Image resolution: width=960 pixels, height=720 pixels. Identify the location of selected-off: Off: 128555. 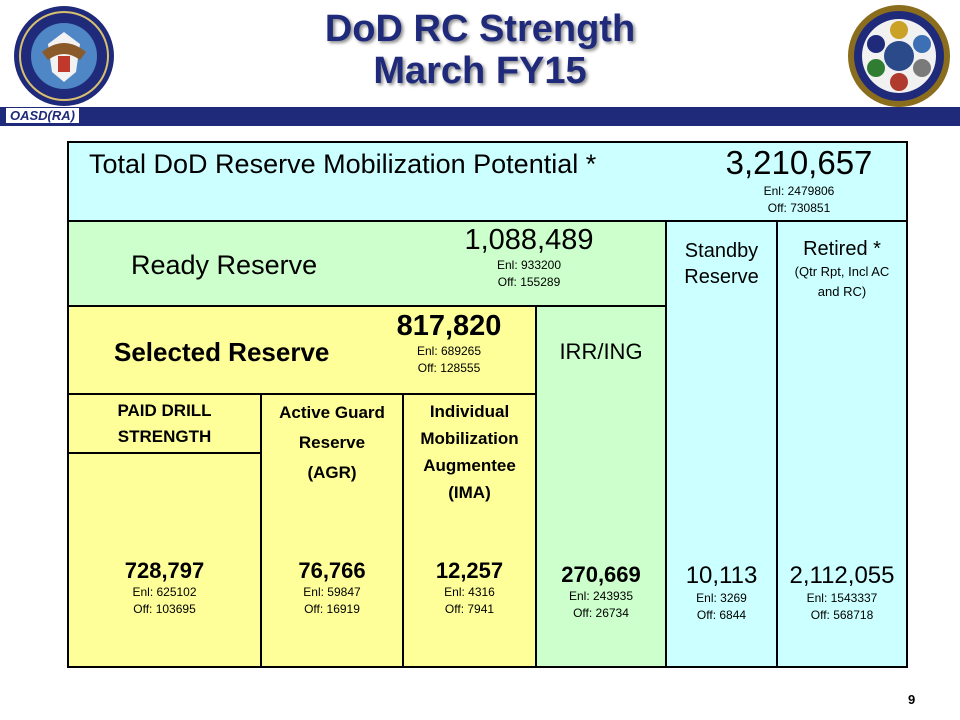
(449, 368).